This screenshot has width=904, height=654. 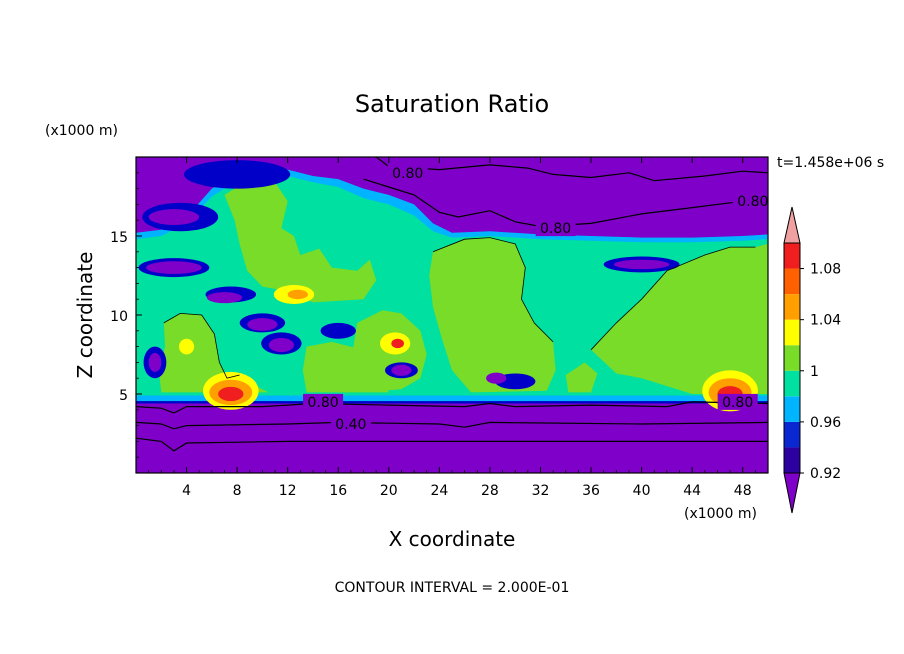 What do you see at coordinates (123, 396) in the screenshot?
I see `y-tick-label: 5` at bounding box center [123, 396].